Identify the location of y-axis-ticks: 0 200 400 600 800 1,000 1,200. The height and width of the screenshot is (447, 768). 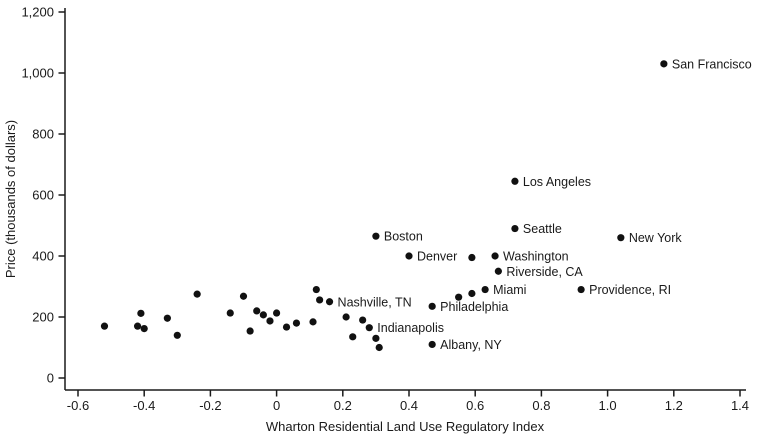
(43, 195).